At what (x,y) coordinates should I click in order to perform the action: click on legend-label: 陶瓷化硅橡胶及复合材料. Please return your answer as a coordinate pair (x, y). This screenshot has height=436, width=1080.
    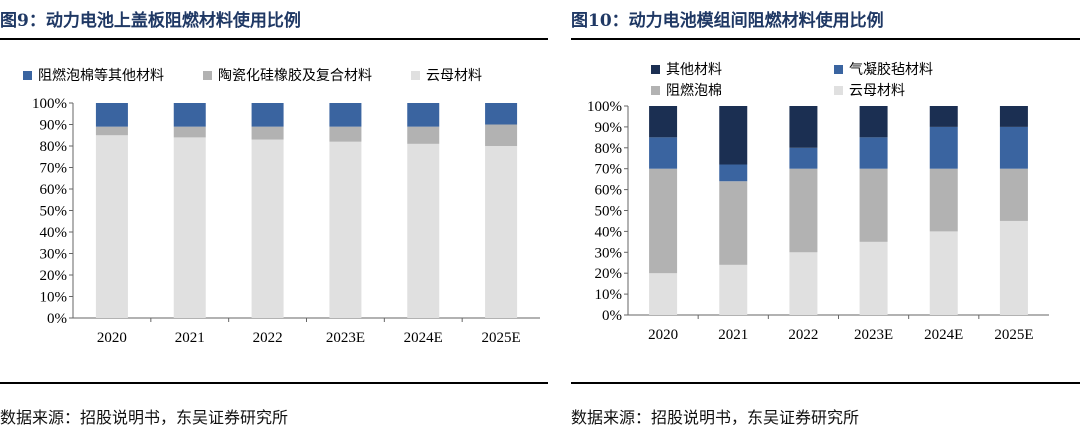
    Looking at the image, I should click on (295, 75).